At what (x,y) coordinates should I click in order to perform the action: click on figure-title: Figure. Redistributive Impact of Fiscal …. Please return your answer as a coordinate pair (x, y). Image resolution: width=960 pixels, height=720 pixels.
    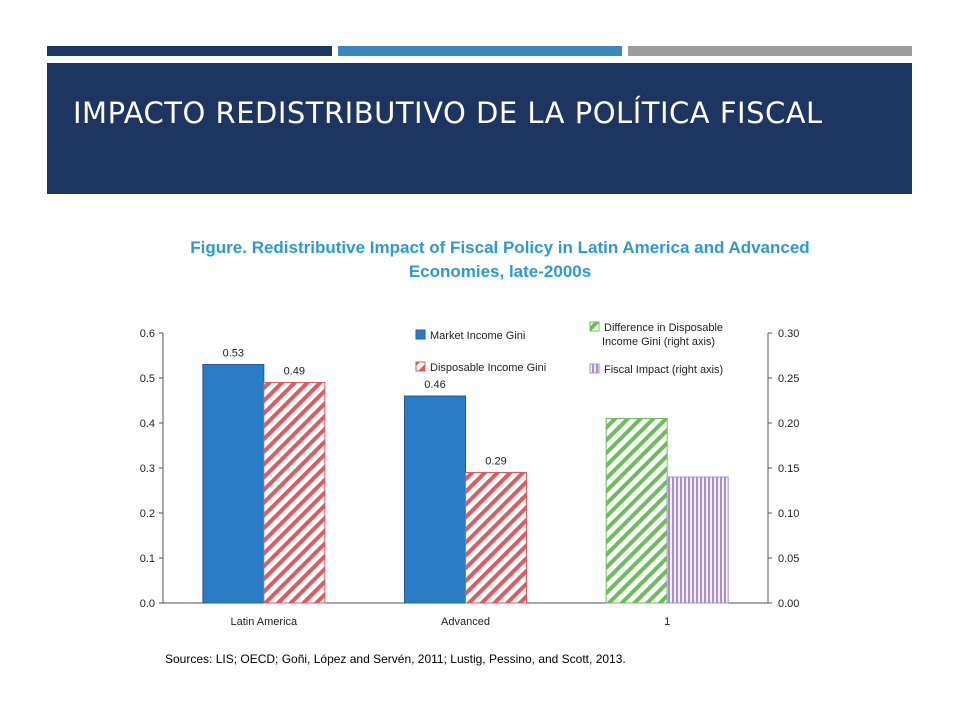
    Looking at the image, I should click on (500, 259).